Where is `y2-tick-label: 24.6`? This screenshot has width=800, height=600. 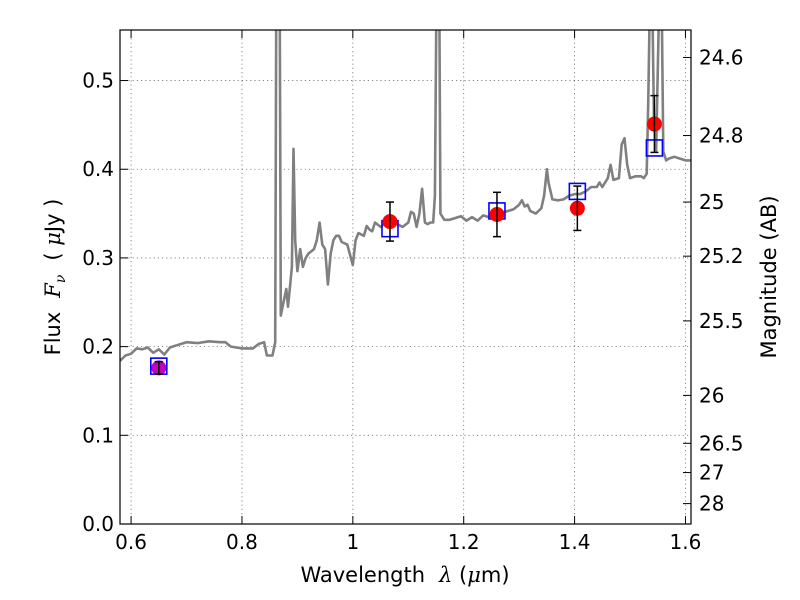 y2-tick-label: 24.6 is located at coordinates (721, 57).